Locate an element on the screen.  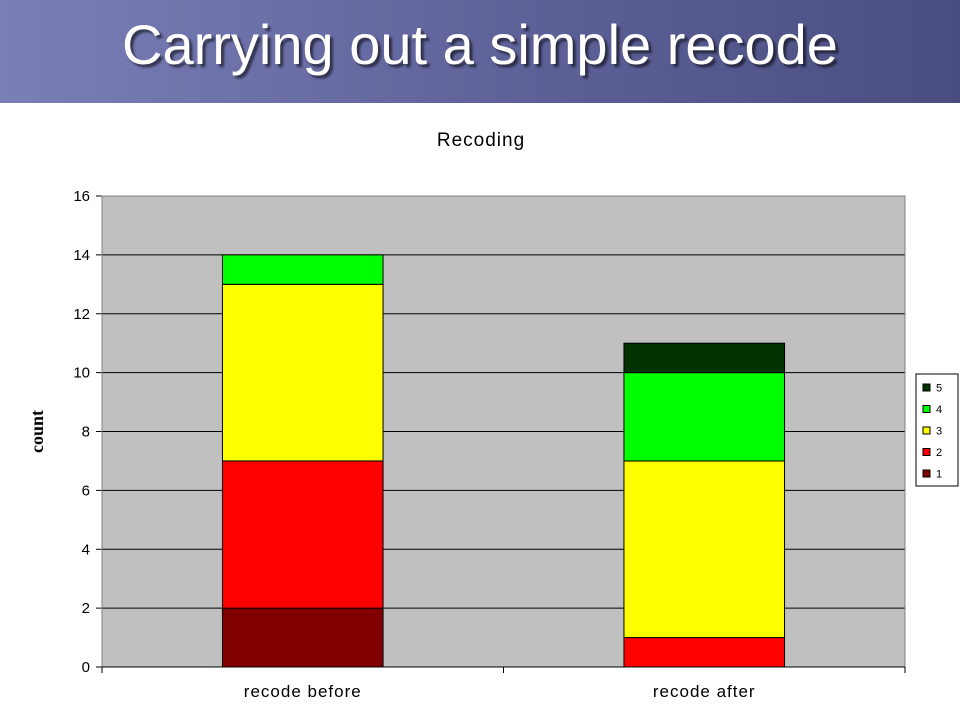
slide-title: Carrying out a simple recode is located at coordinates (480, 44).